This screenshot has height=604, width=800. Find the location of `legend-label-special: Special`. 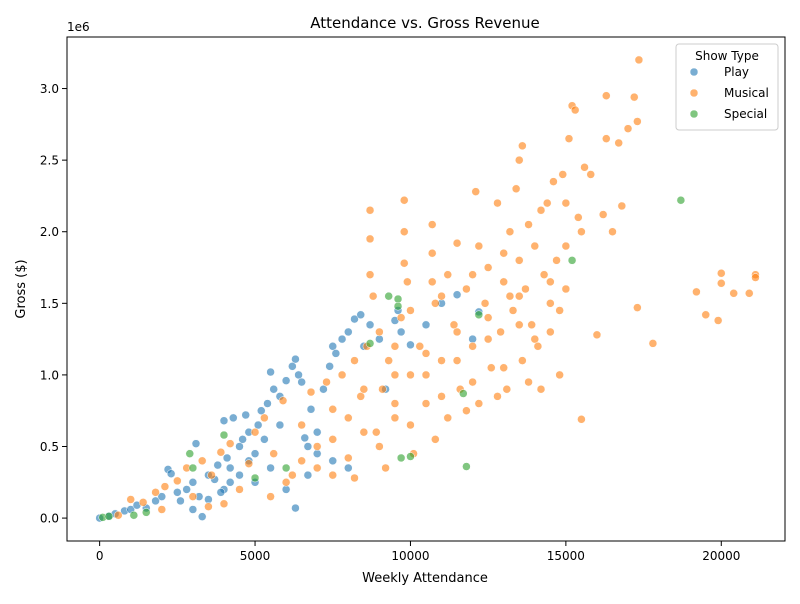

legend-label-special: Special is located at coordinates (745, 114).